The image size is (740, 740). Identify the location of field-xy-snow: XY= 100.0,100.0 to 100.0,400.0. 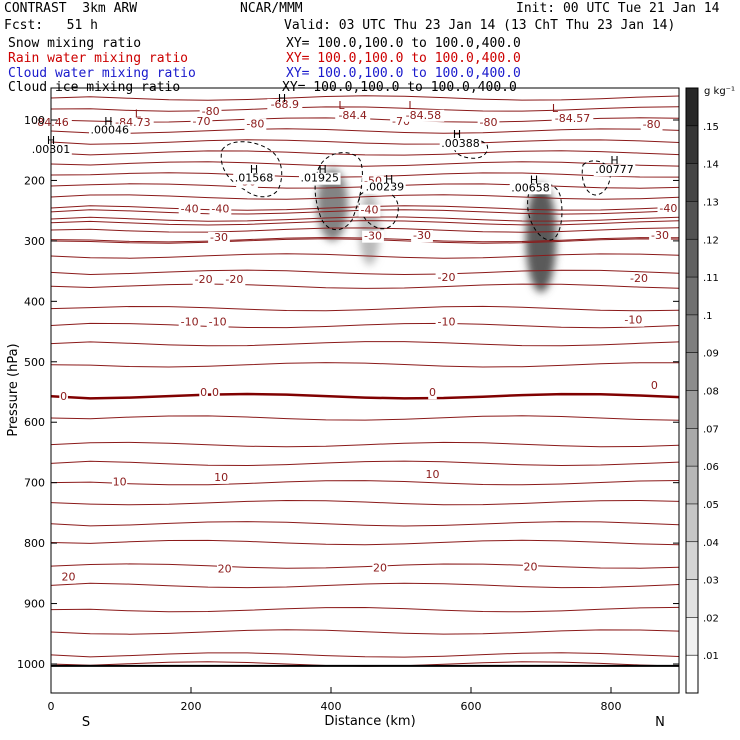
(403, 43).